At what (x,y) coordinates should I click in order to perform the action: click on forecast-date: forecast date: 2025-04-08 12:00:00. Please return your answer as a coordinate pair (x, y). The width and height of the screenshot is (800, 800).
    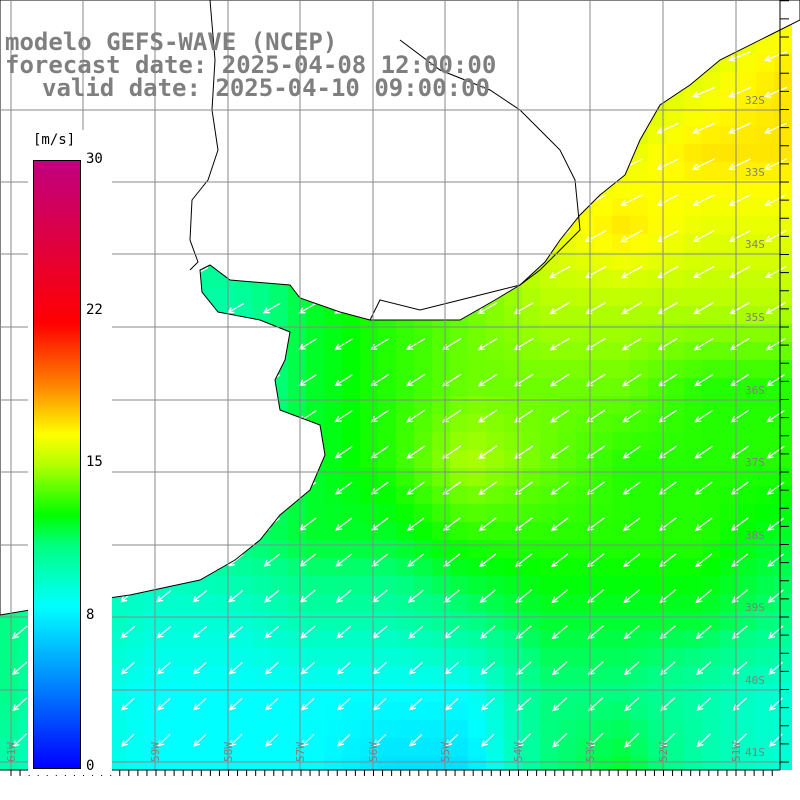
    Looking at the image, I should click on (251, 65).